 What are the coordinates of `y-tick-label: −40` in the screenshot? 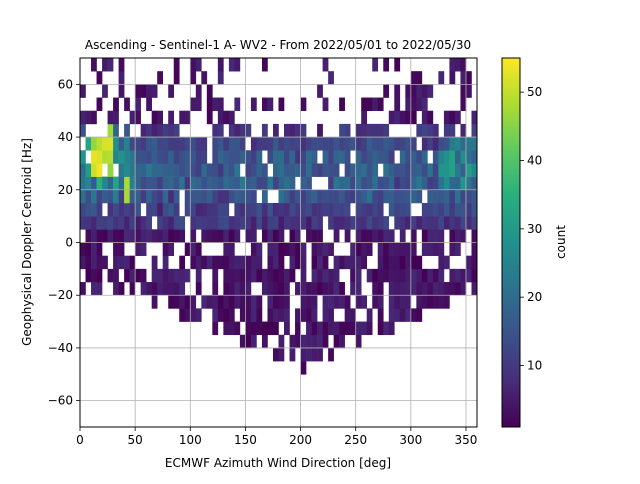 It's located at (60, 348).